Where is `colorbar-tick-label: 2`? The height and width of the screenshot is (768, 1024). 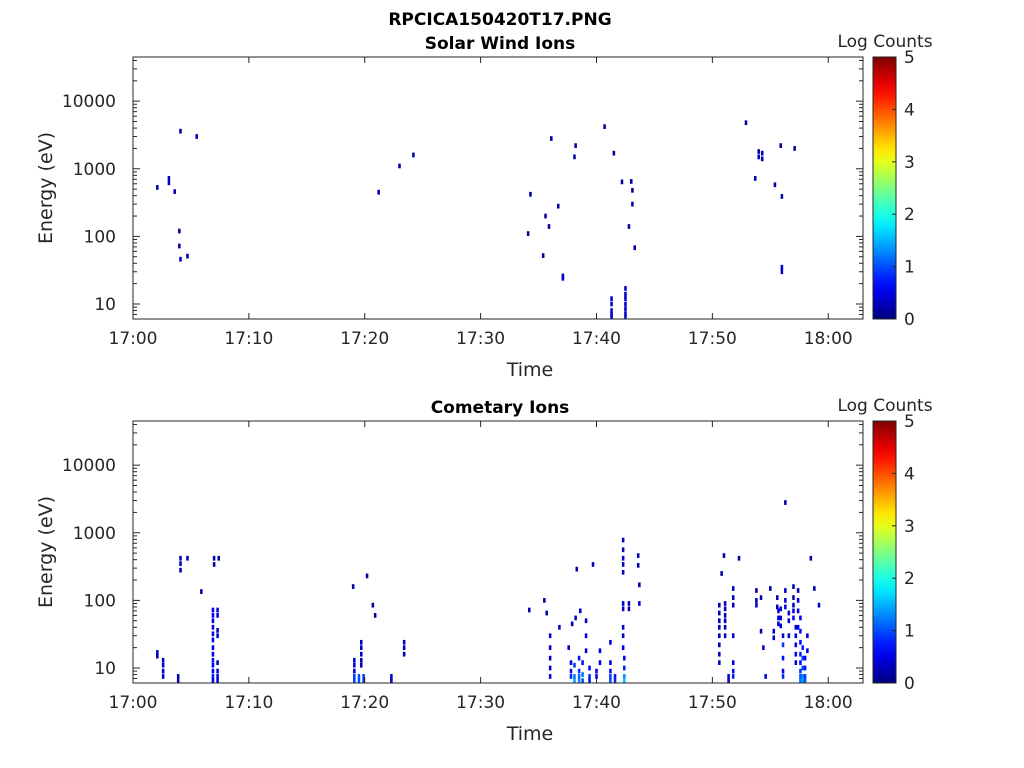
colorbar-tick-label: 2 is located at coordinates (909, 215).